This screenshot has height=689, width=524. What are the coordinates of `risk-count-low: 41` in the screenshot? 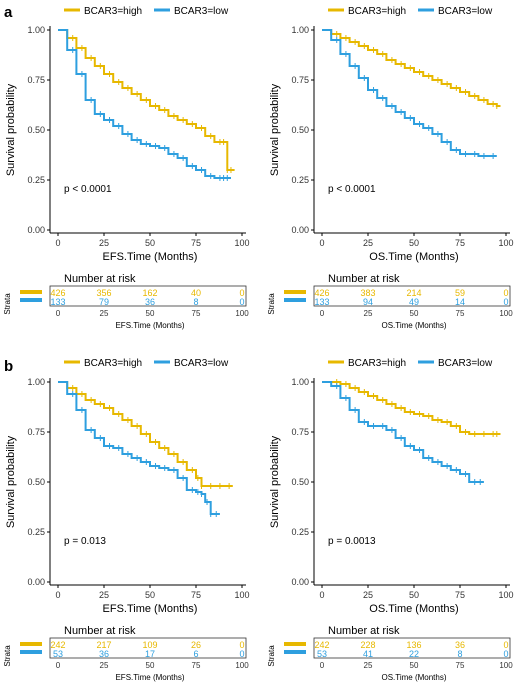 It's located at (368, 654).